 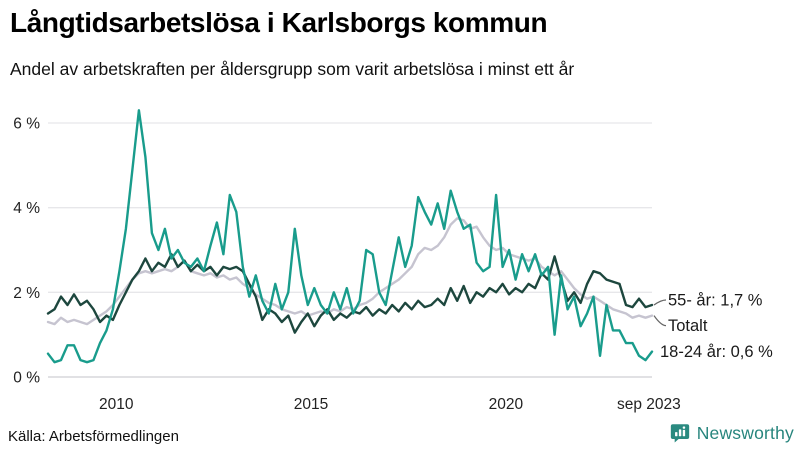 What do you see at coordinates (93, 436) in the screenshot?
I see `source-note: Källa: Arbetsförmedlingen` at bounding box center [93, 436].